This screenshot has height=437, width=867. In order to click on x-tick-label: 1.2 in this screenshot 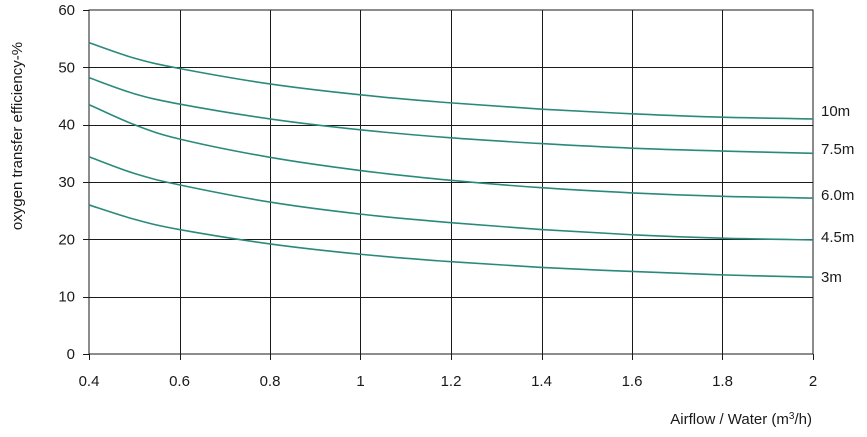, I will do `click(451, 381)`.